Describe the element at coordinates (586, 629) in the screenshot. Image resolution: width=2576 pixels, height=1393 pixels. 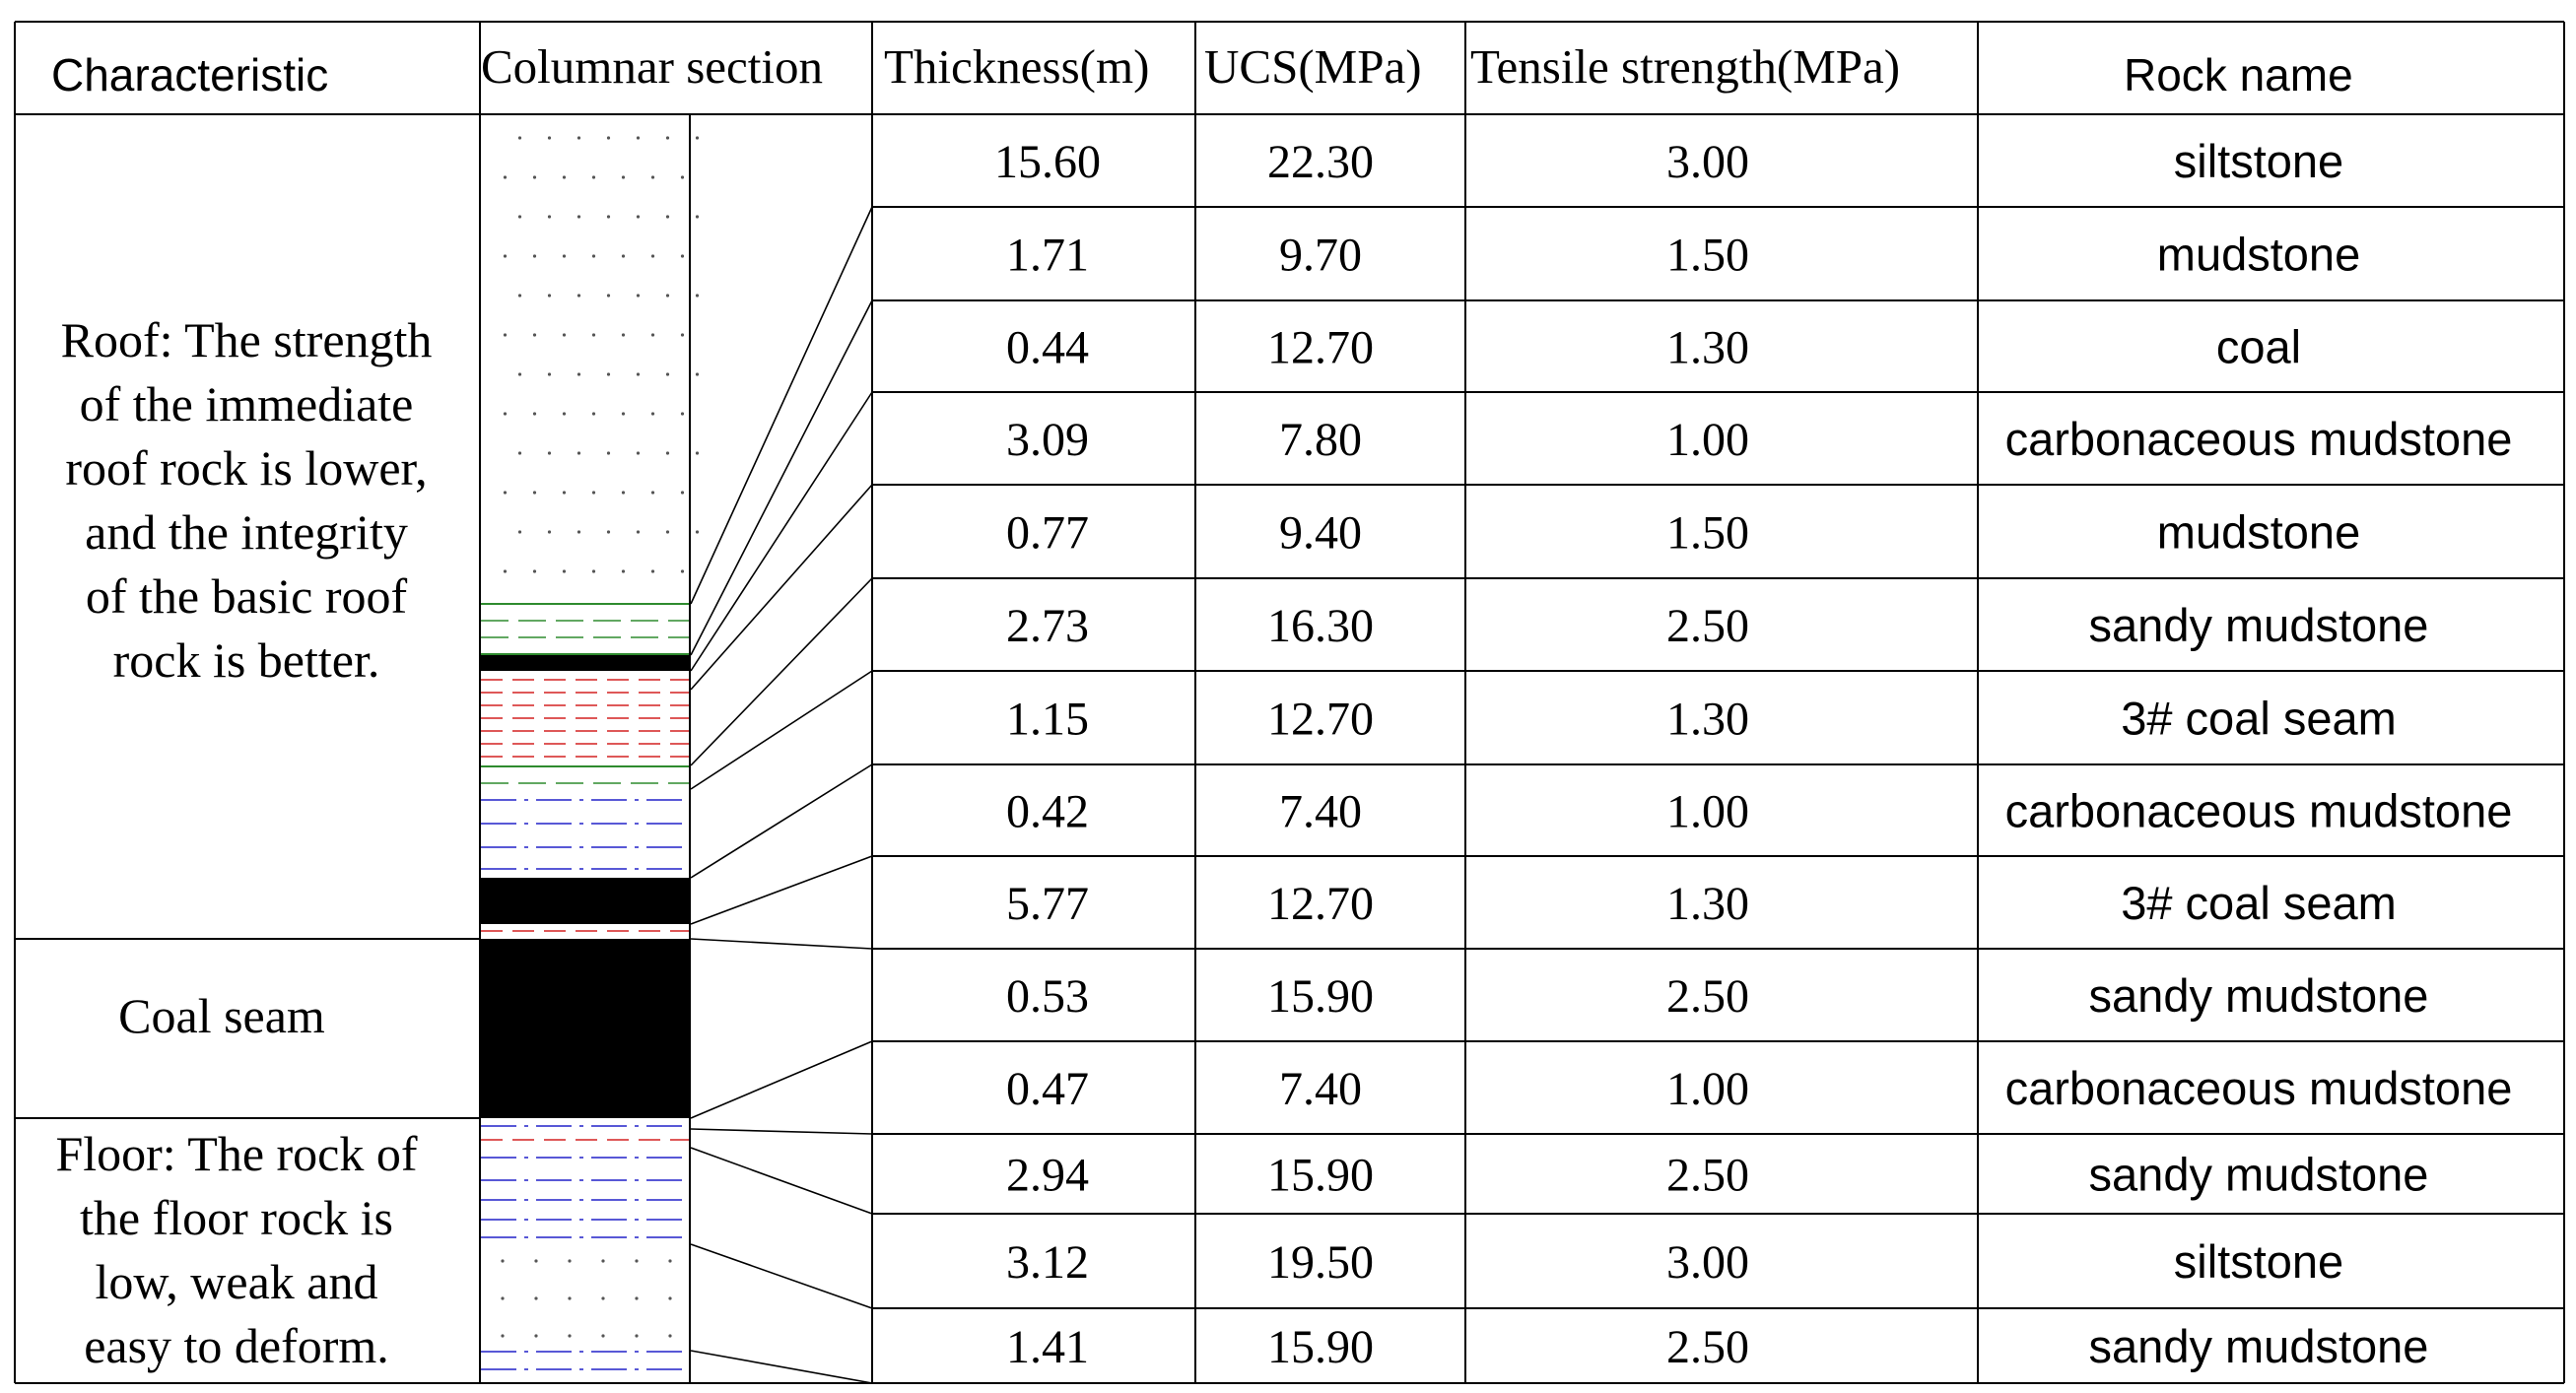
I see `layer-mudstone` at that location.